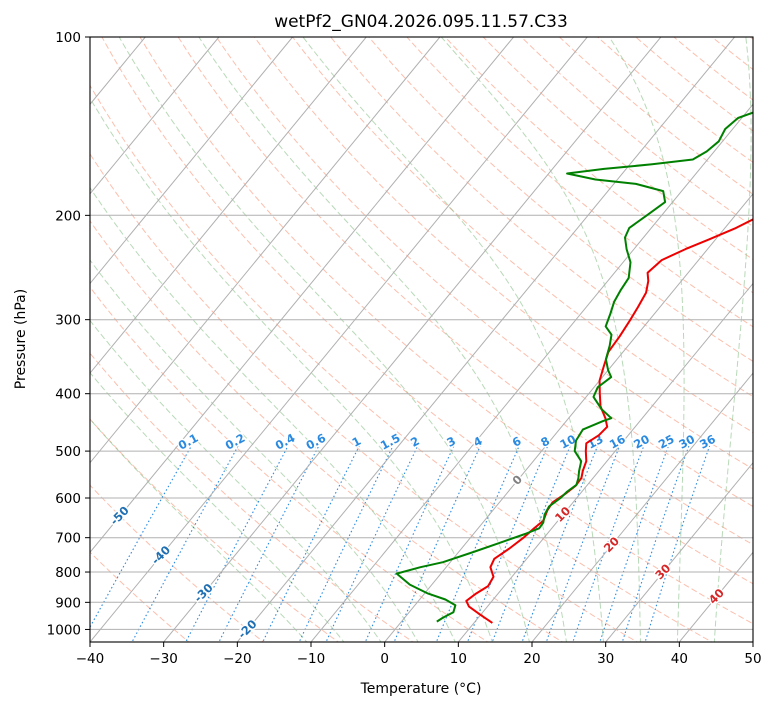 This screenshot has width=775, height=708. Describe the element at coordinates (163, 659) in the screenshot. I see `x-tick-label: −30` at that location.